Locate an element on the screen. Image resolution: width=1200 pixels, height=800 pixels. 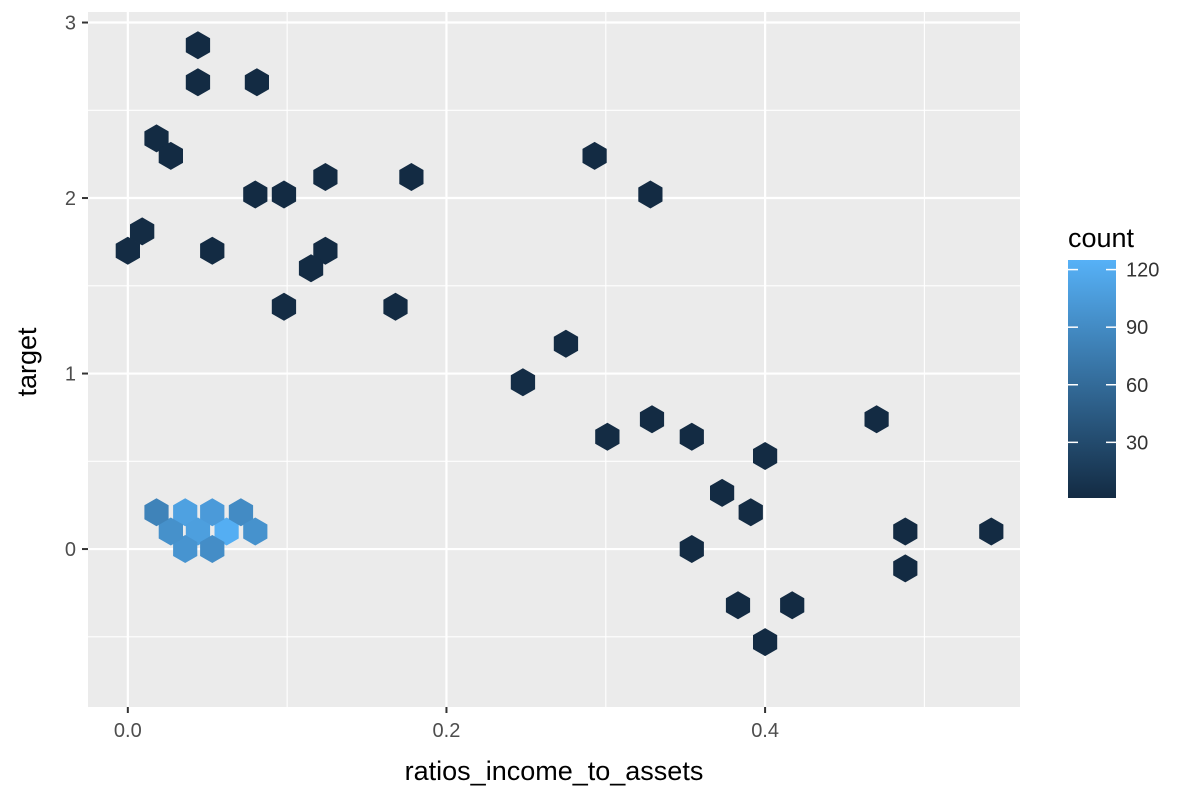
x-tick-label: 0.4 is located at coordinates (765, 731).